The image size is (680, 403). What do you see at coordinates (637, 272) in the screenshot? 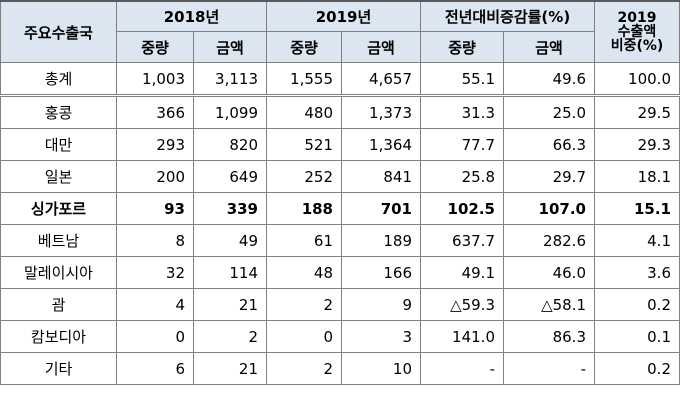
I see `value-cell-share: 3.6` at bounding box center [637, 272].